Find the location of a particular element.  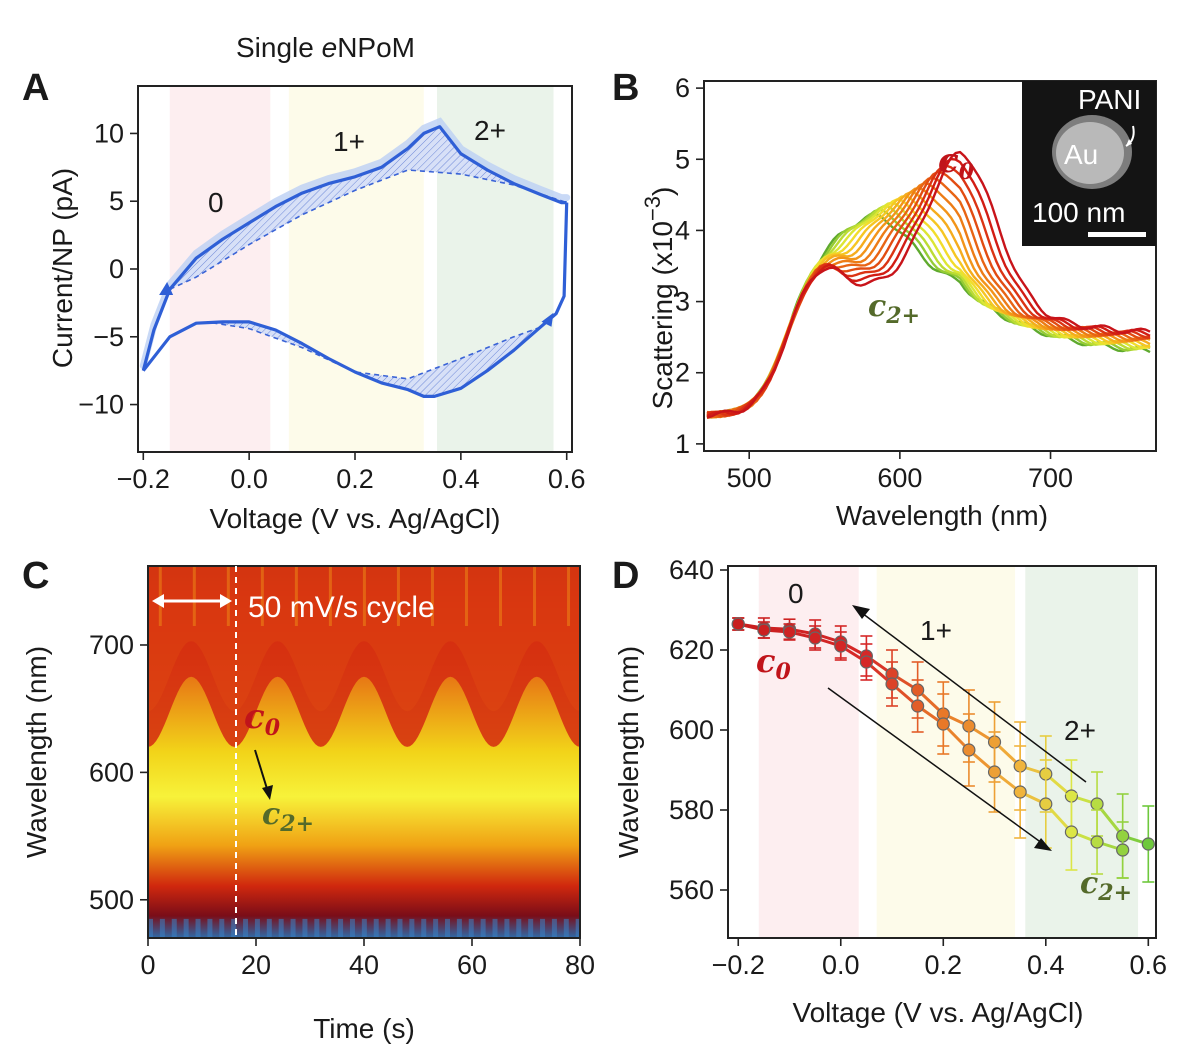

heatmap-upper-red is located at coordinates (364, 656).